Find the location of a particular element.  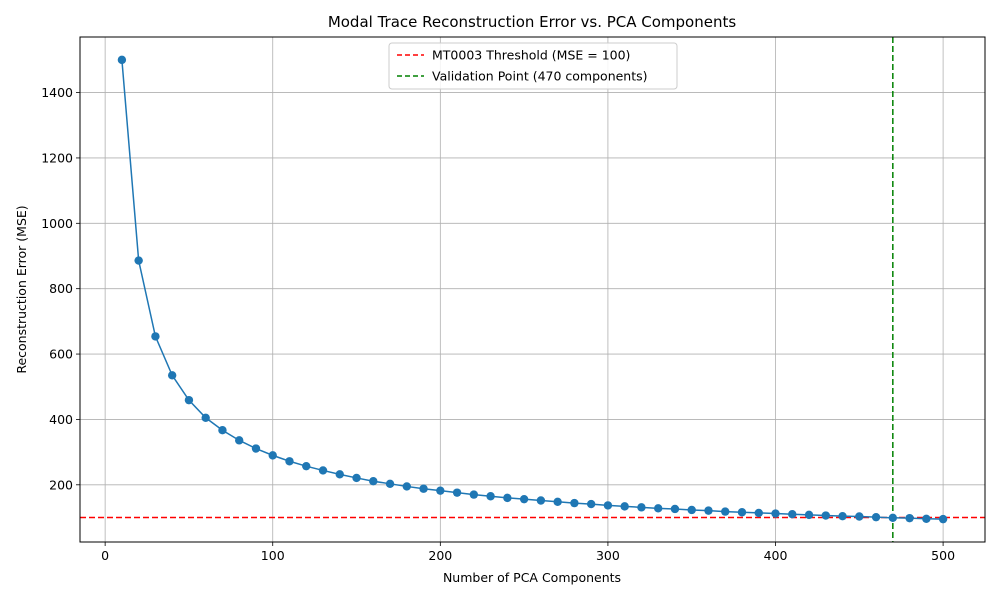

y-tick-label: 200 is located at coordinates (61, 484).